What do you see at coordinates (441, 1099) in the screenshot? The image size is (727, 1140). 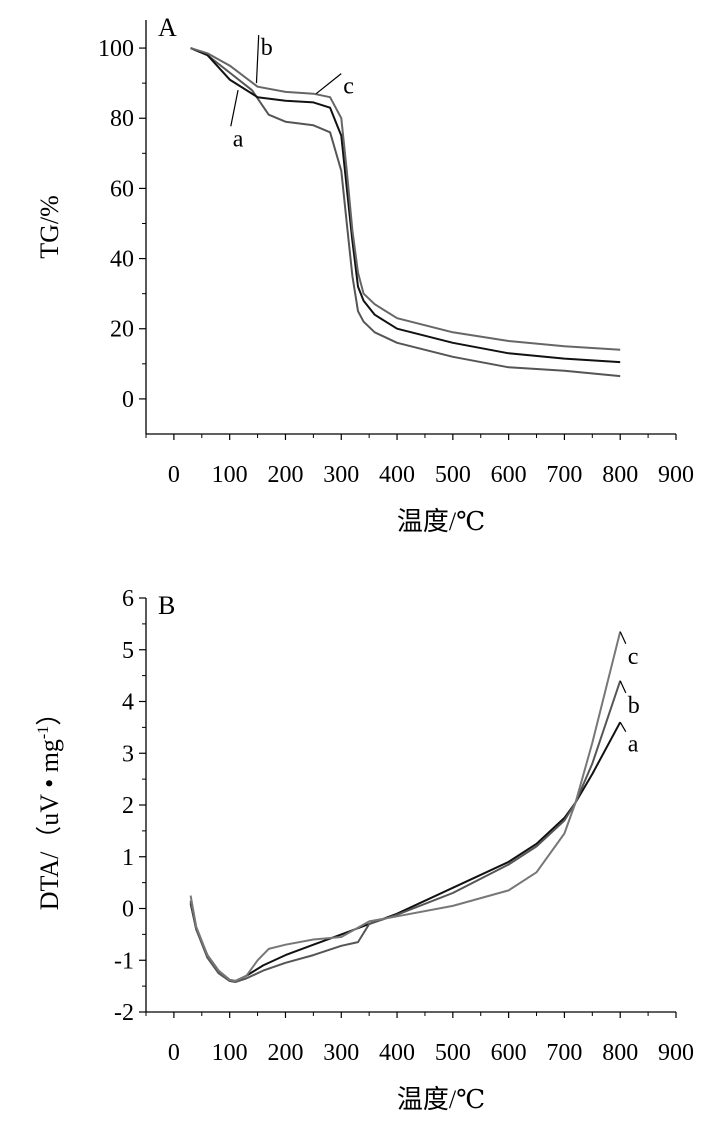 I see `x-axis-label-b: 温度/℃` at bounding box center [441, 1099].